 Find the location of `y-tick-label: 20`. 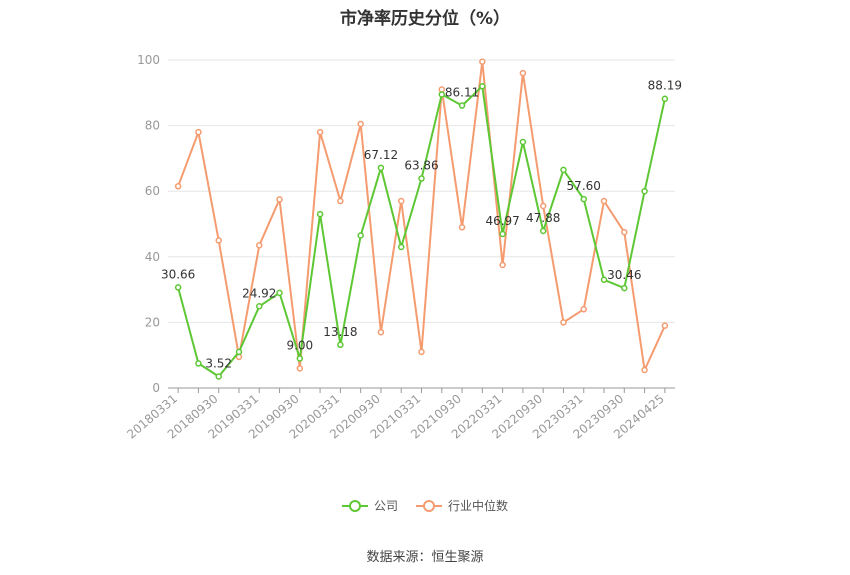

y-tick-label: 20 is located at coordinates (152, 322).